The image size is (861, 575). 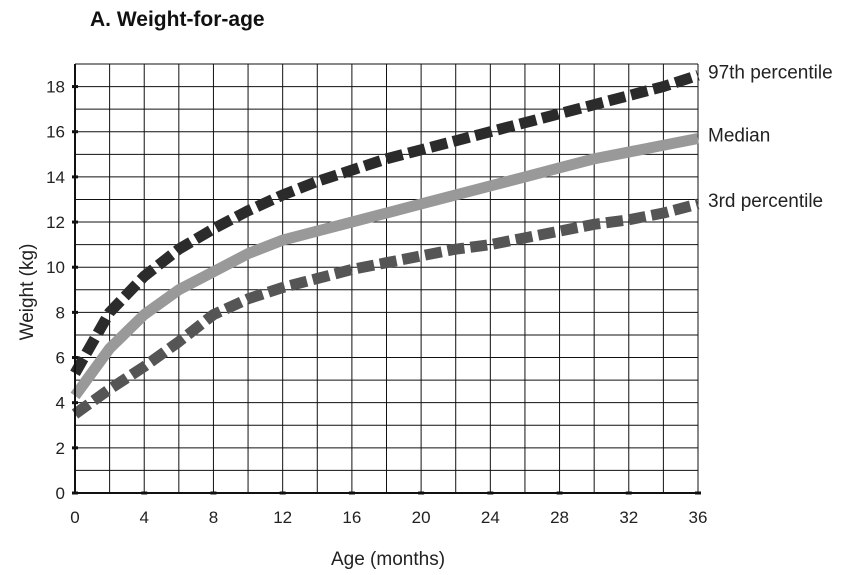 What do you see at coordinates (177, 19) in the screenshot?
I see `chart-title: A. Weight-for-age` at bounding box center [177, 19].